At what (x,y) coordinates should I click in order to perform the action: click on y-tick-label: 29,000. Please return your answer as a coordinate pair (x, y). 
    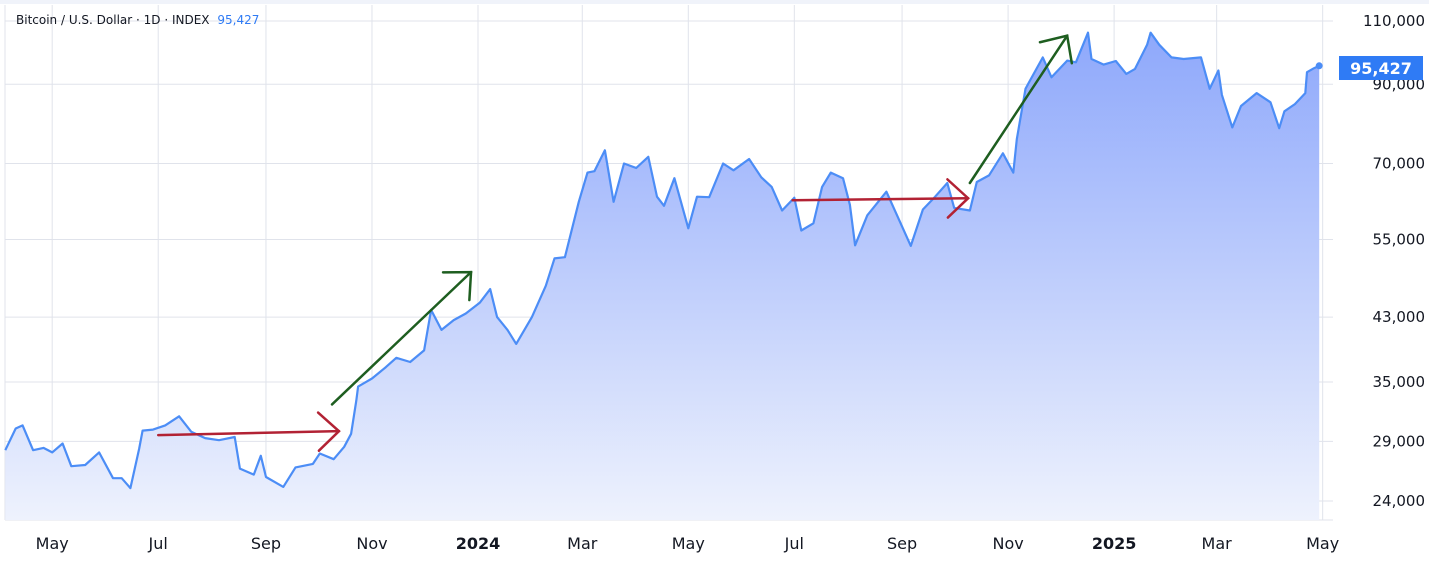
    Looking at the image, I should click on (1399, 441).